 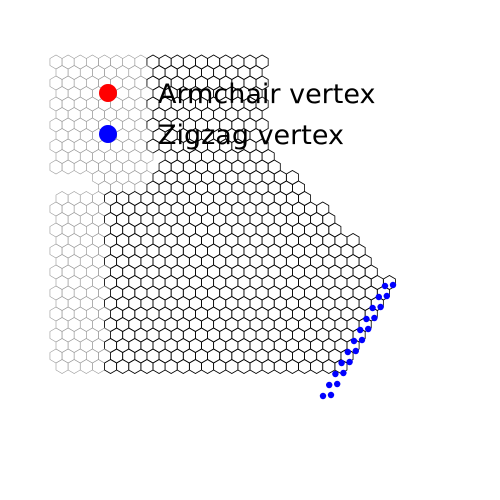 I want to click on legend-marker-armchair, so click(x=108, y=93).